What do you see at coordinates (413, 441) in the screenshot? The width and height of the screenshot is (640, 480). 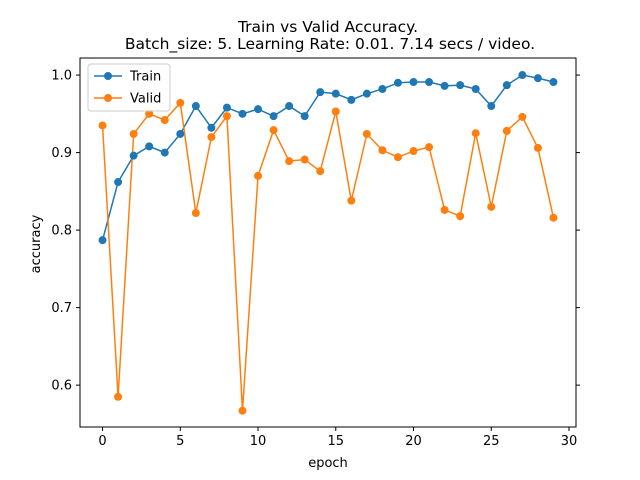 I see `x-tick-label: 20` at bounding box center [413, 441].